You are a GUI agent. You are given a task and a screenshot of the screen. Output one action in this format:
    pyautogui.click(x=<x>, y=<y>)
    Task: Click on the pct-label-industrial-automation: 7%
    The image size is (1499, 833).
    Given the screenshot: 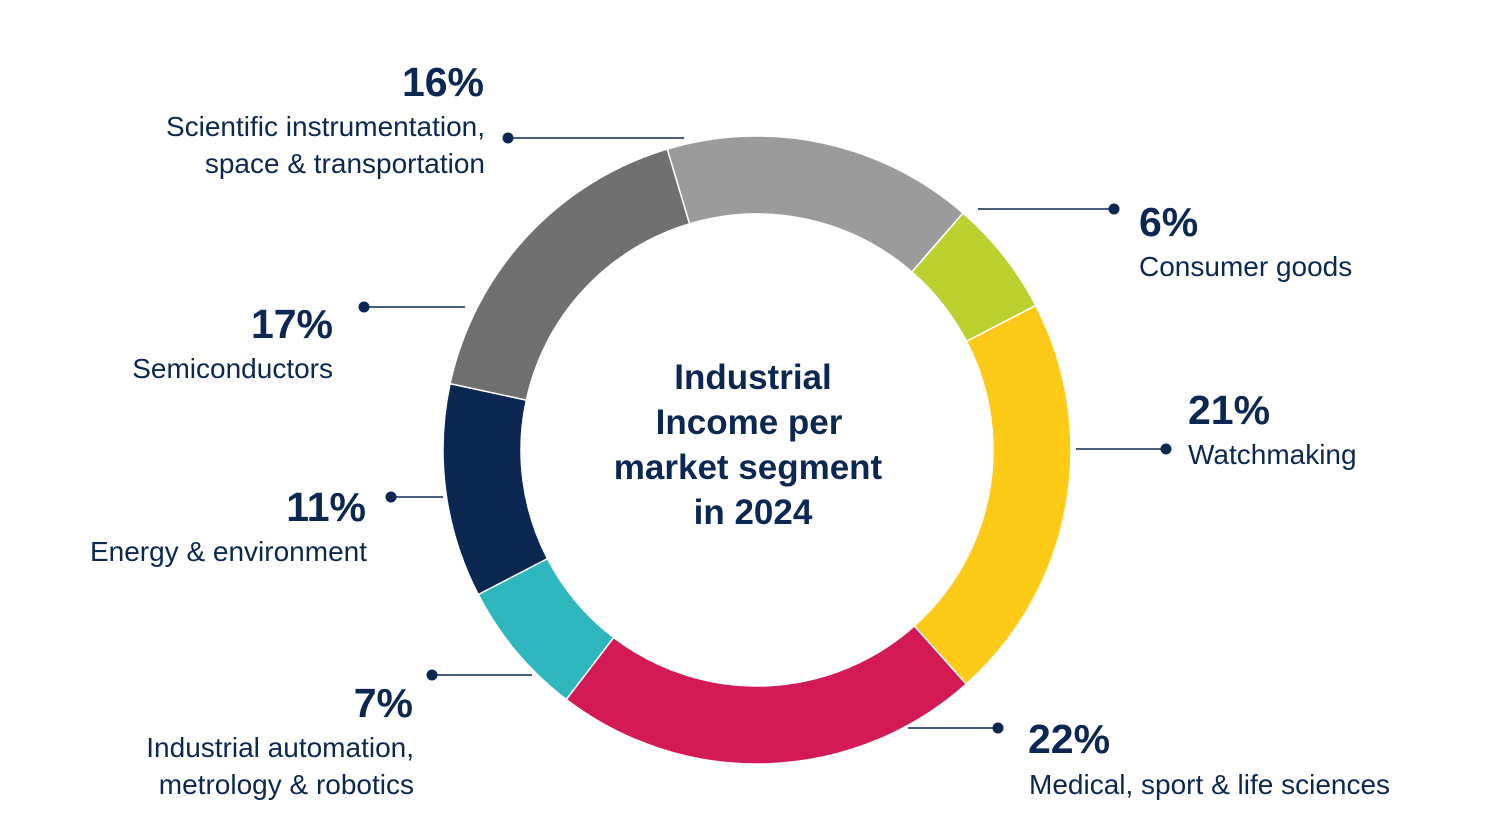 What is the action you would take?
    pyautogui.click(x=383, y=703)
    